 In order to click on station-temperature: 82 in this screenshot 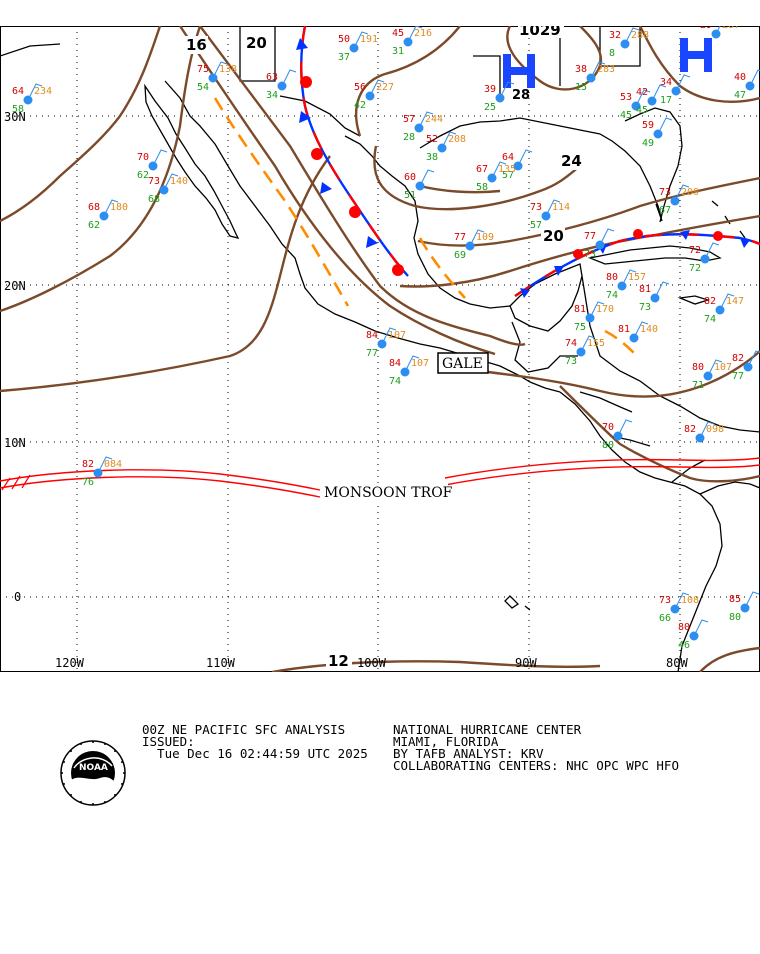, I will do `click(88, 464)`.